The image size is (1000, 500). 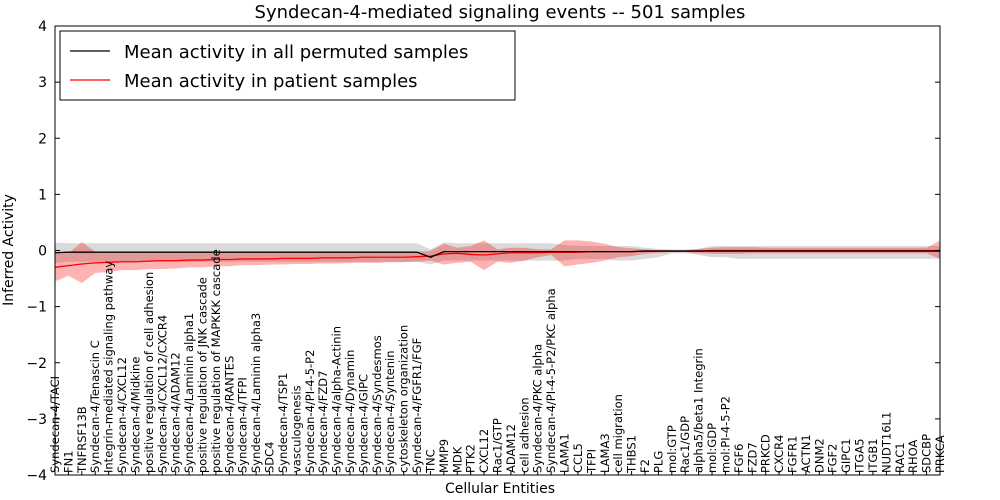 I want to click on x-tick-label: LAMA3, so click(x=605, y=453).